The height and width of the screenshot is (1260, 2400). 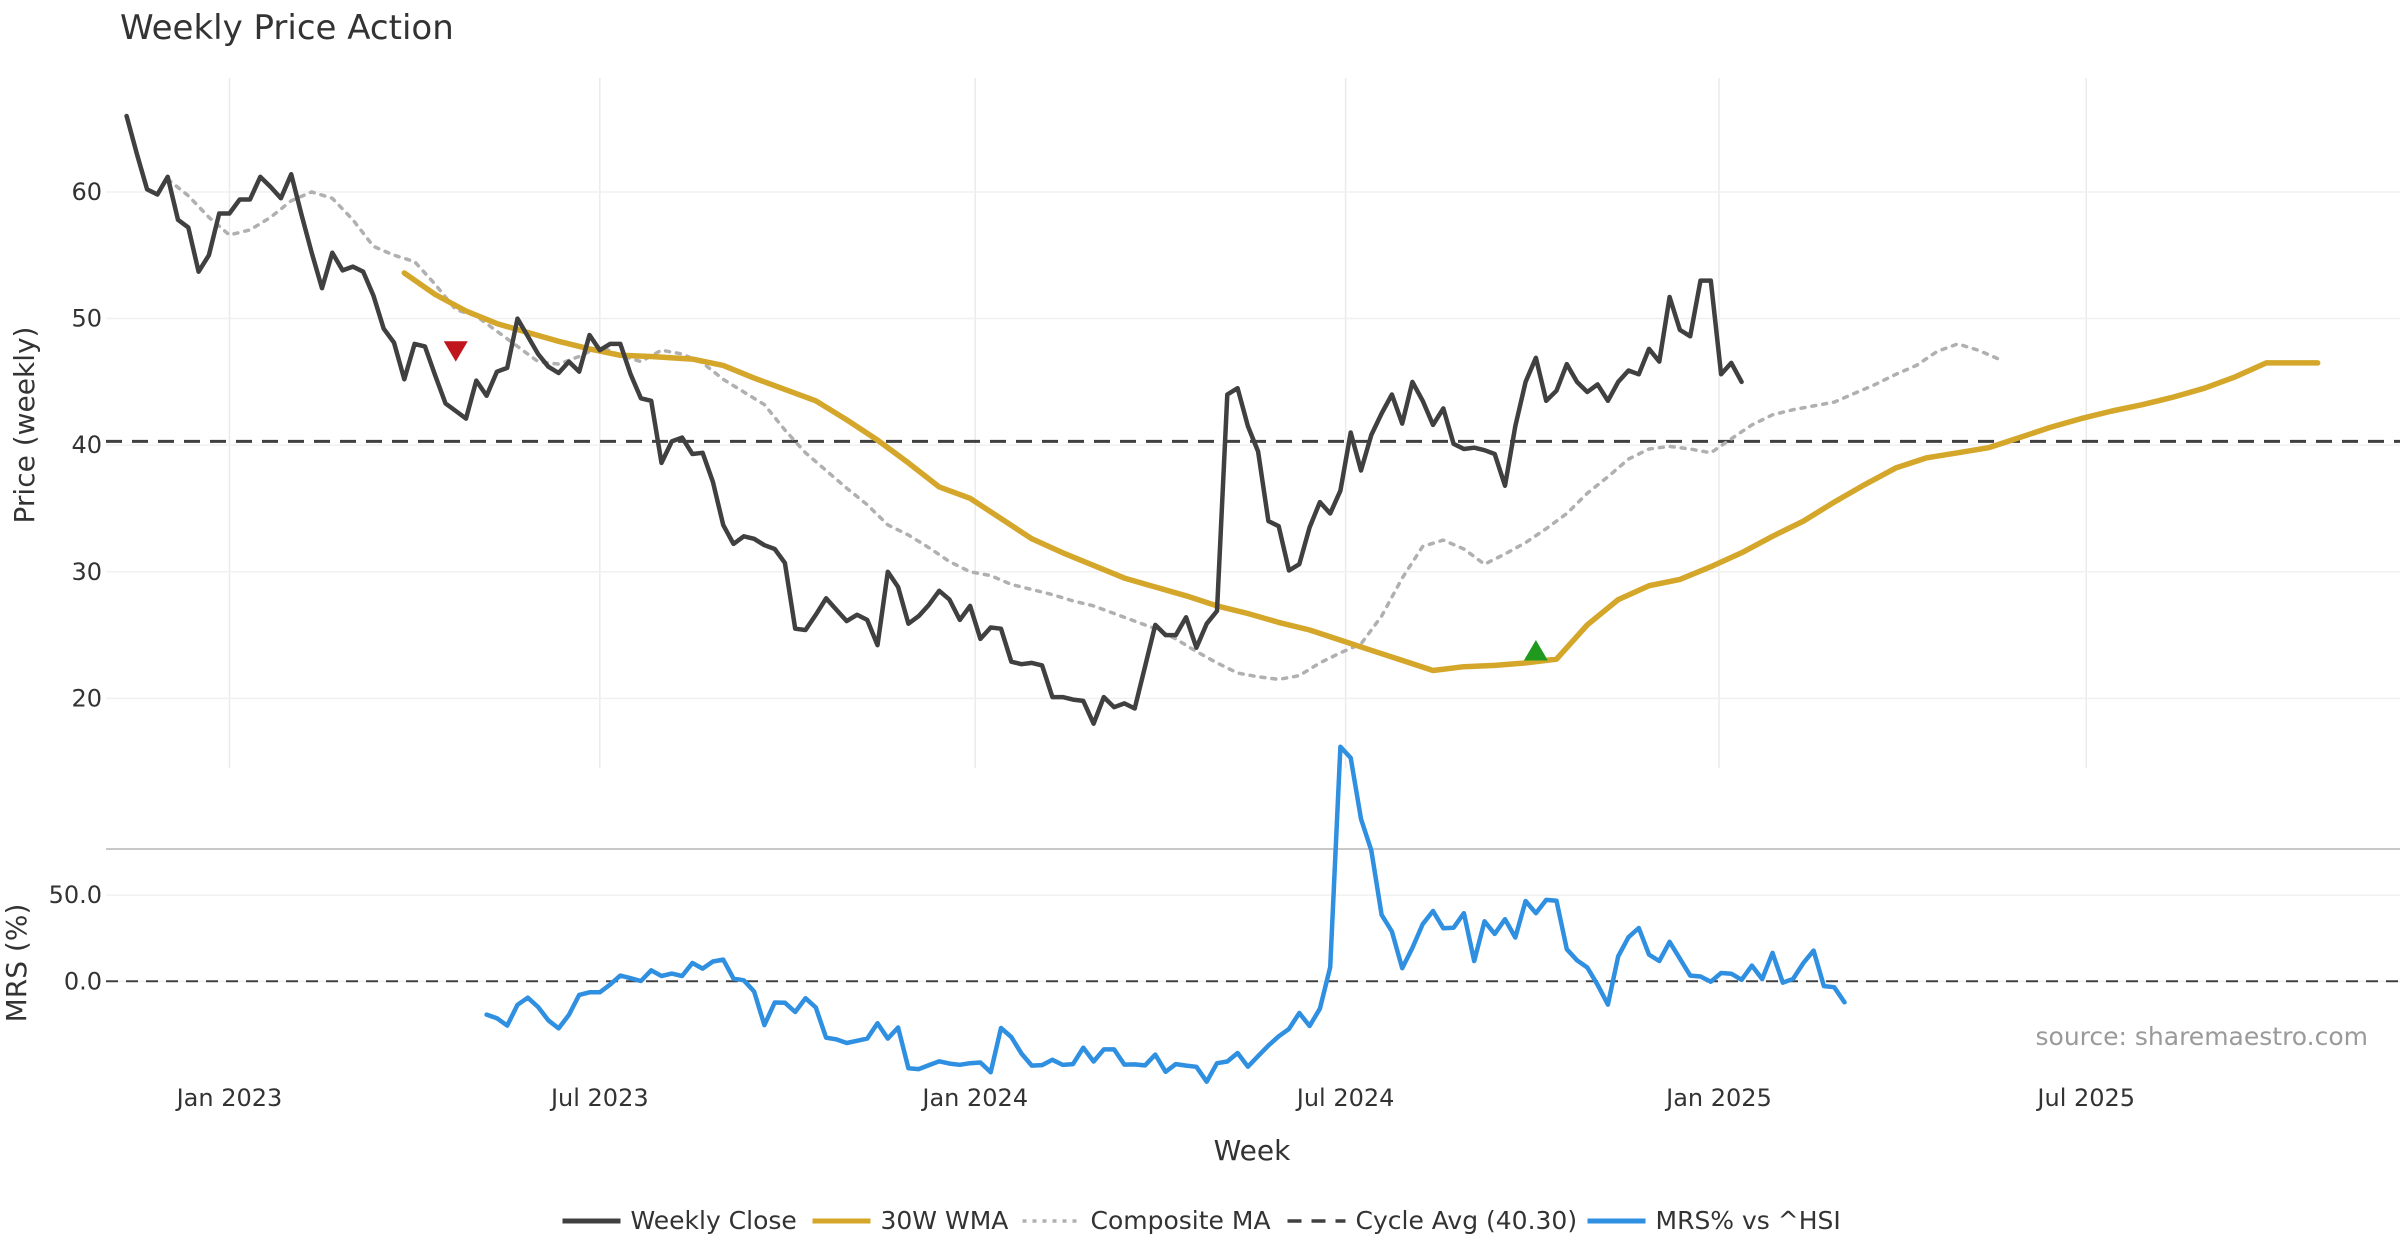 What do you see at coordinates (86, 698) in the screenshot?
I see `price-y-tick-label: 20` at bounding box center [86, 698].